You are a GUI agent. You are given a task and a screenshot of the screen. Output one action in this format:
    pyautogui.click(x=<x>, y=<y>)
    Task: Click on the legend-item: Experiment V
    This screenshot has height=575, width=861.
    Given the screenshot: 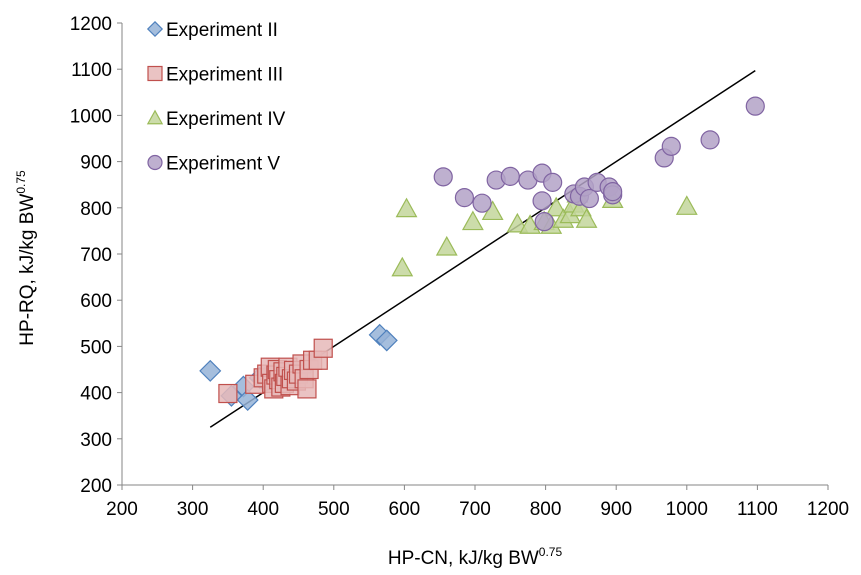 What is the action you would take?
    pyautogui.click(x=213, y=164)
    